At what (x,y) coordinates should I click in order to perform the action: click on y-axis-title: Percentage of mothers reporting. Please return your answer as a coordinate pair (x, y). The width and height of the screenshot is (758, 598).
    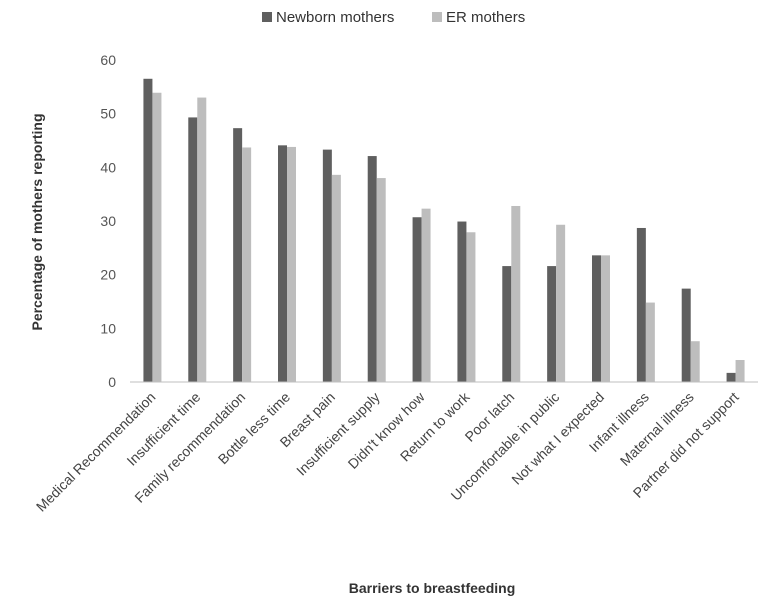
    Looking at the image, I should click on (37, 221).